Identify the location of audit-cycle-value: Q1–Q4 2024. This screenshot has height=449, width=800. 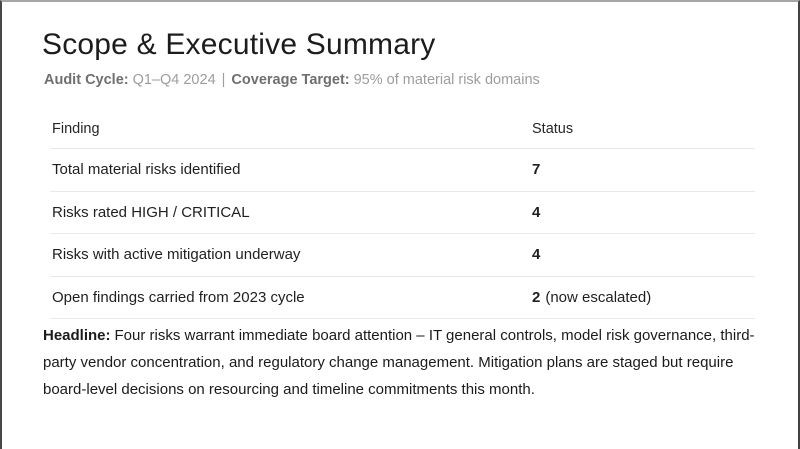
(174, 80).